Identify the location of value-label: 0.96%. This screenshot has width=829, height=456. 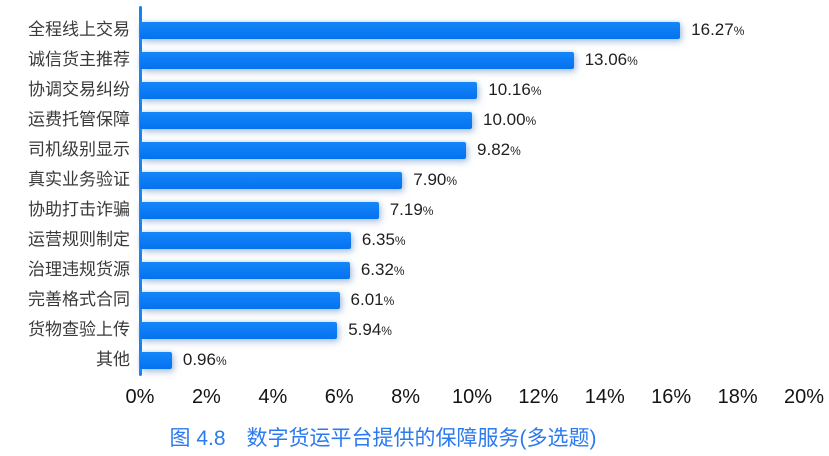
(205, 360).